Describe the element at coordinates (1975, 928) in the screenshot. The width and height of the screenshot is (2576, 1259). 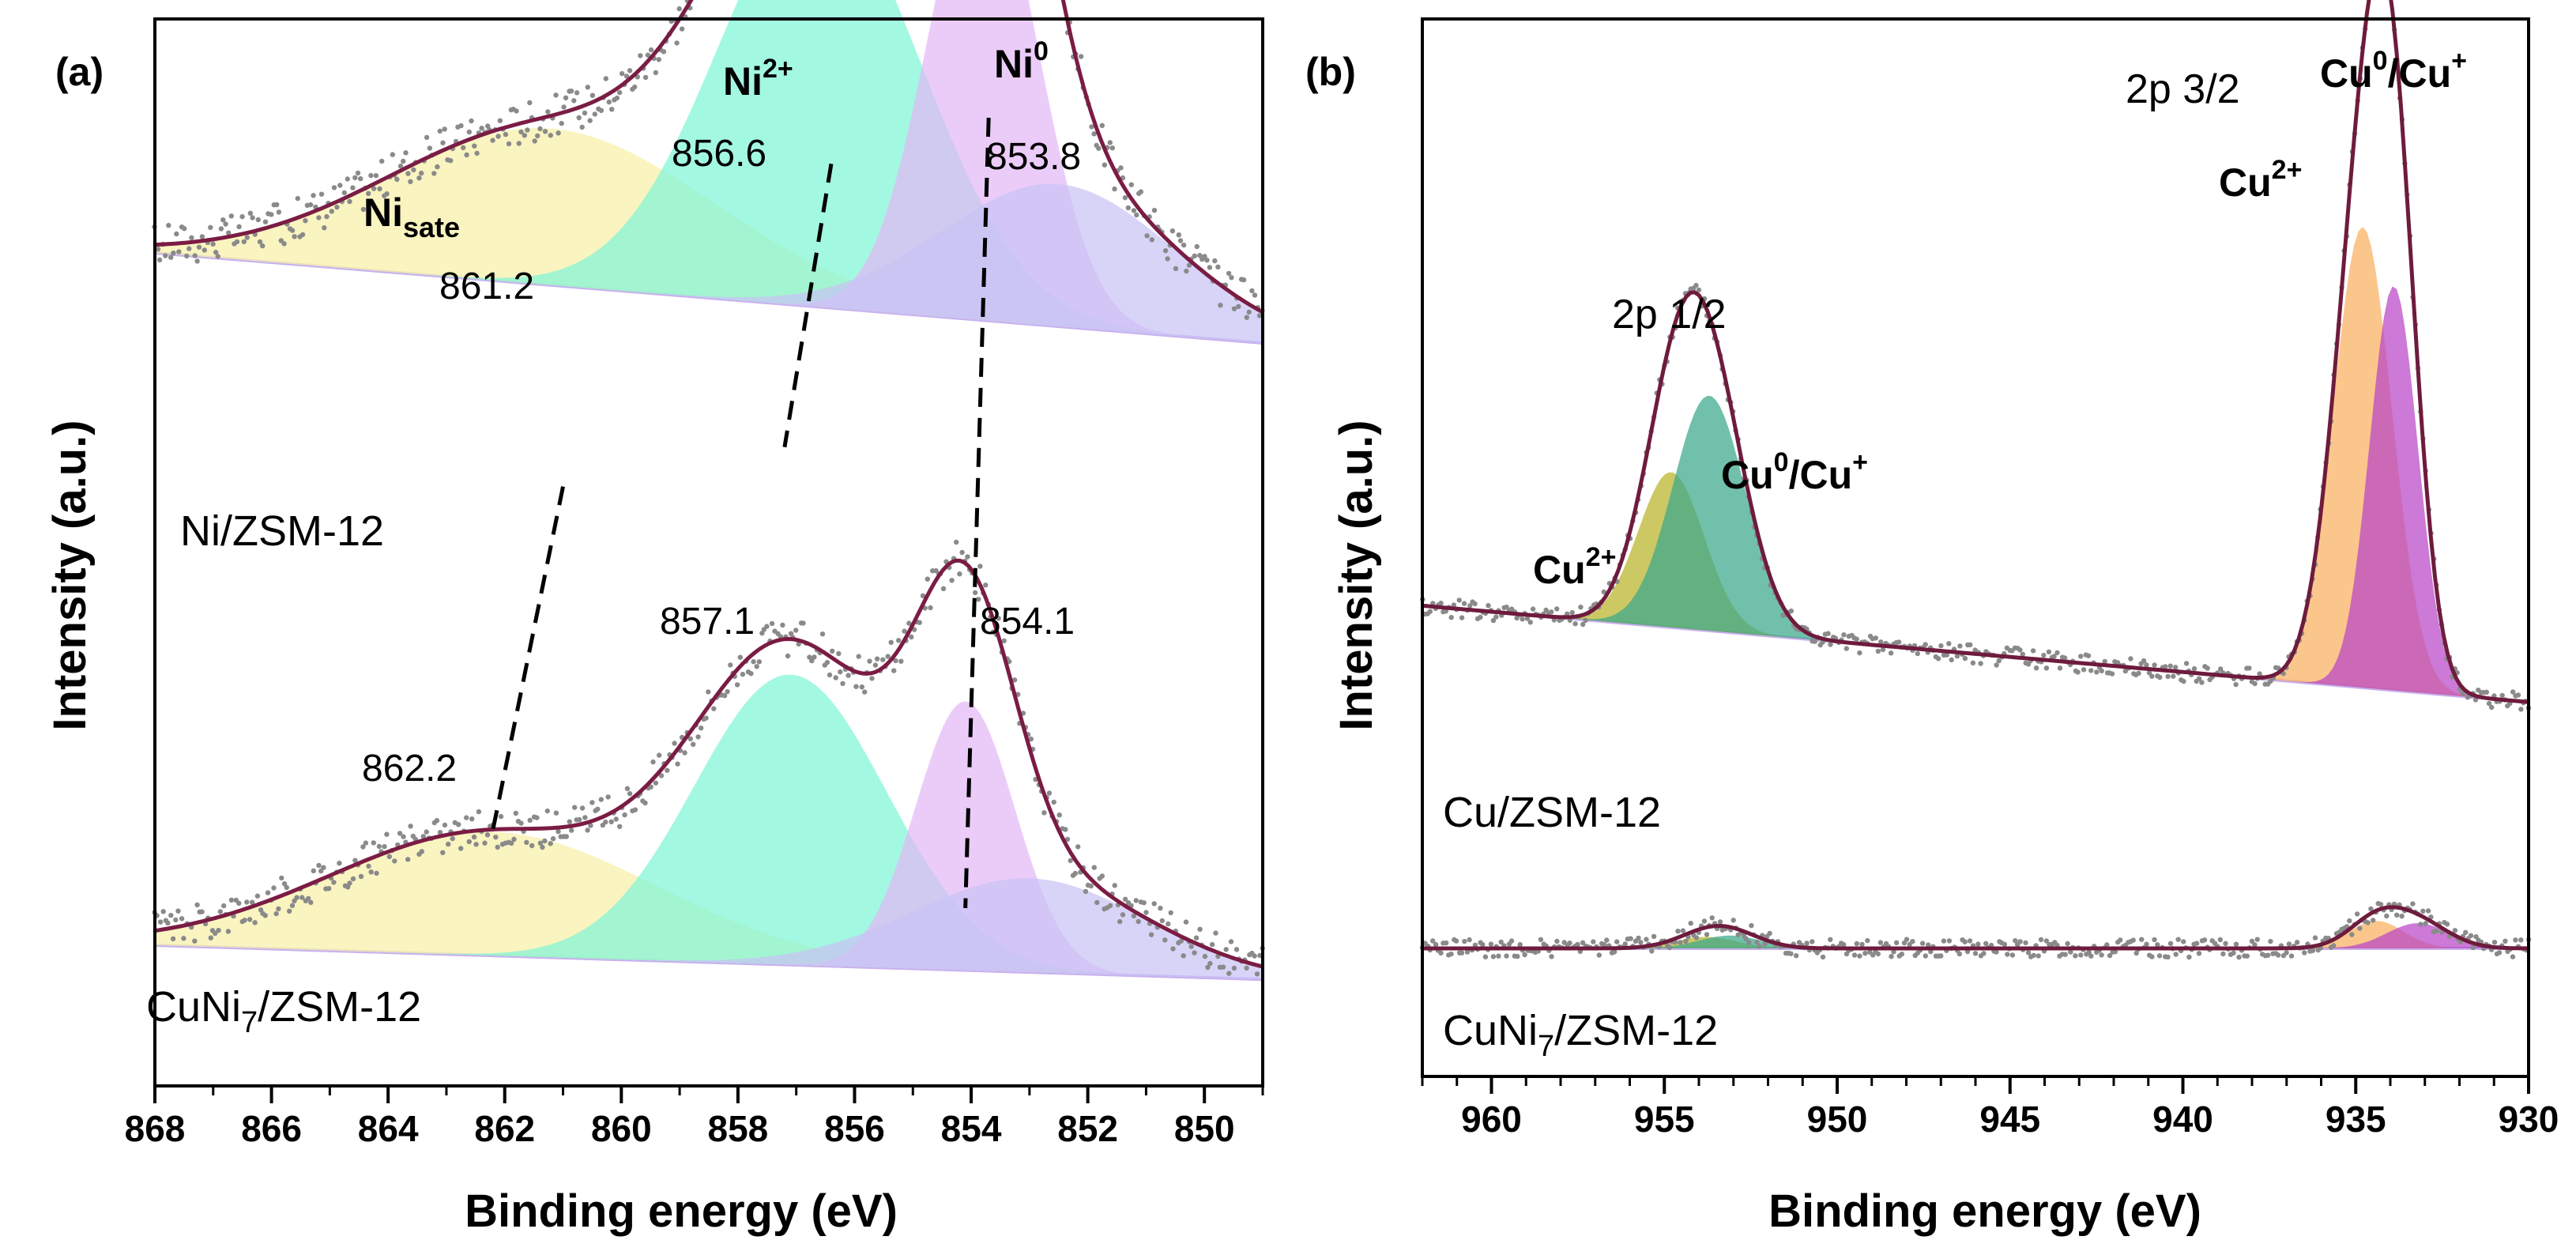
I see `envelope-line` at that location.